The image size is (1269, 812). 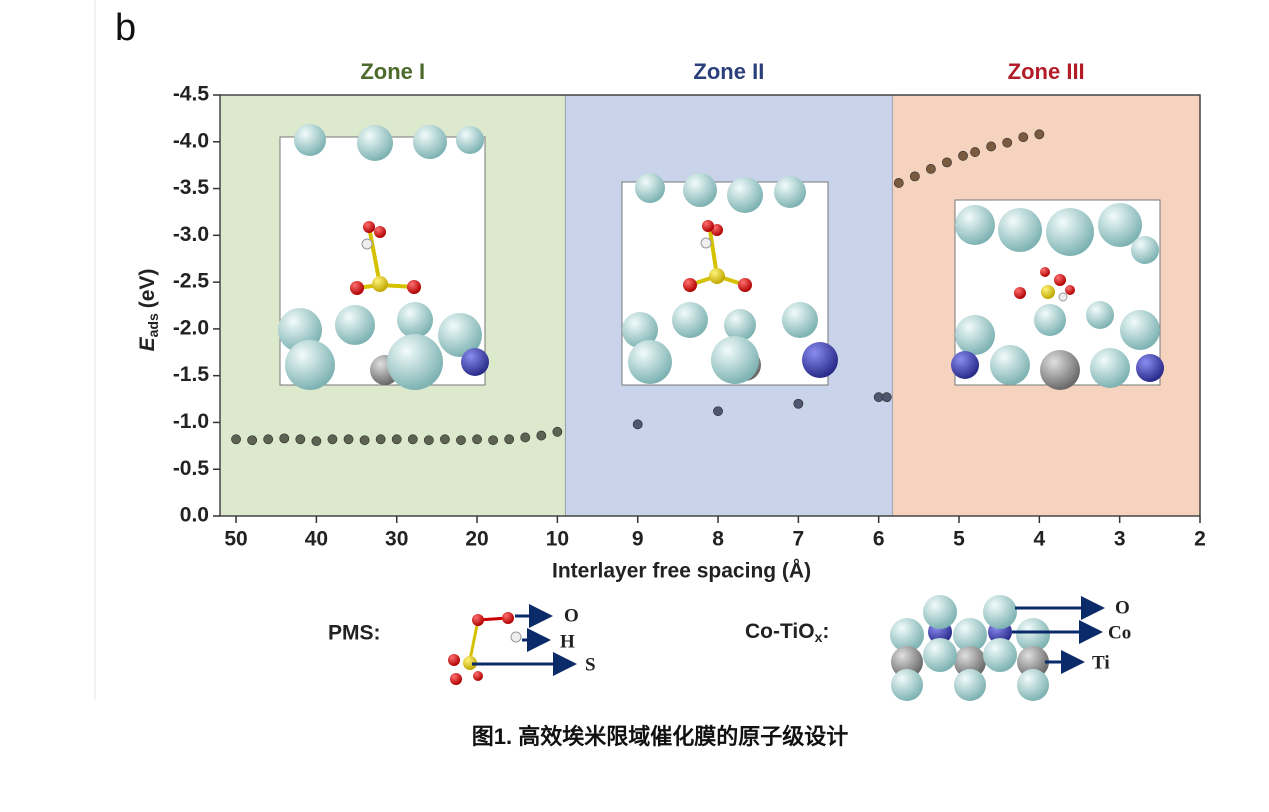 What do you see at coordinates (191, 234) in the screenshot?
I see `y-tick-label: -3.0` at bounding box center [191, 234].